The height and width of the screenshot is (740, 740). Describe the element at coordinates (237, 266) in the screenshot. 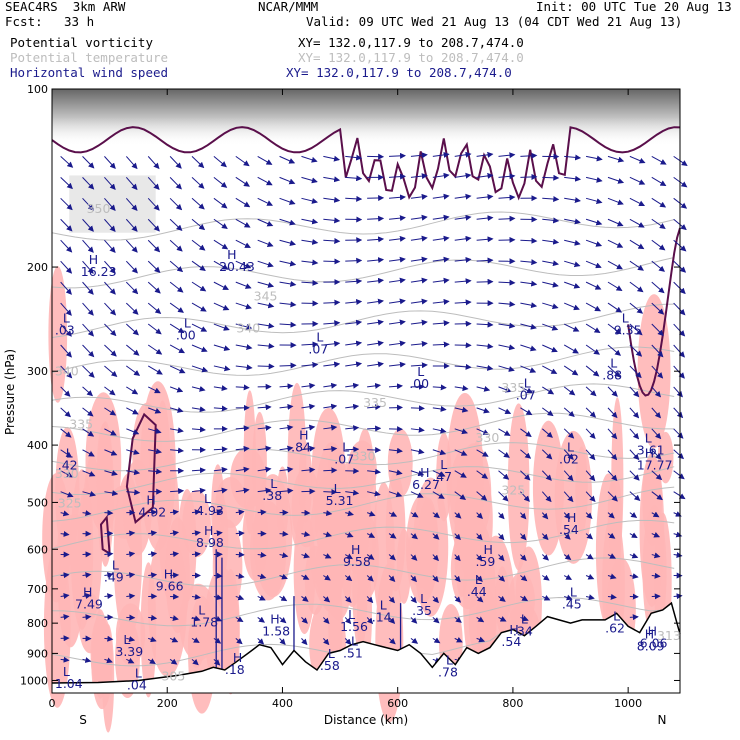

I see `extremum-value: 20.43` at that location.